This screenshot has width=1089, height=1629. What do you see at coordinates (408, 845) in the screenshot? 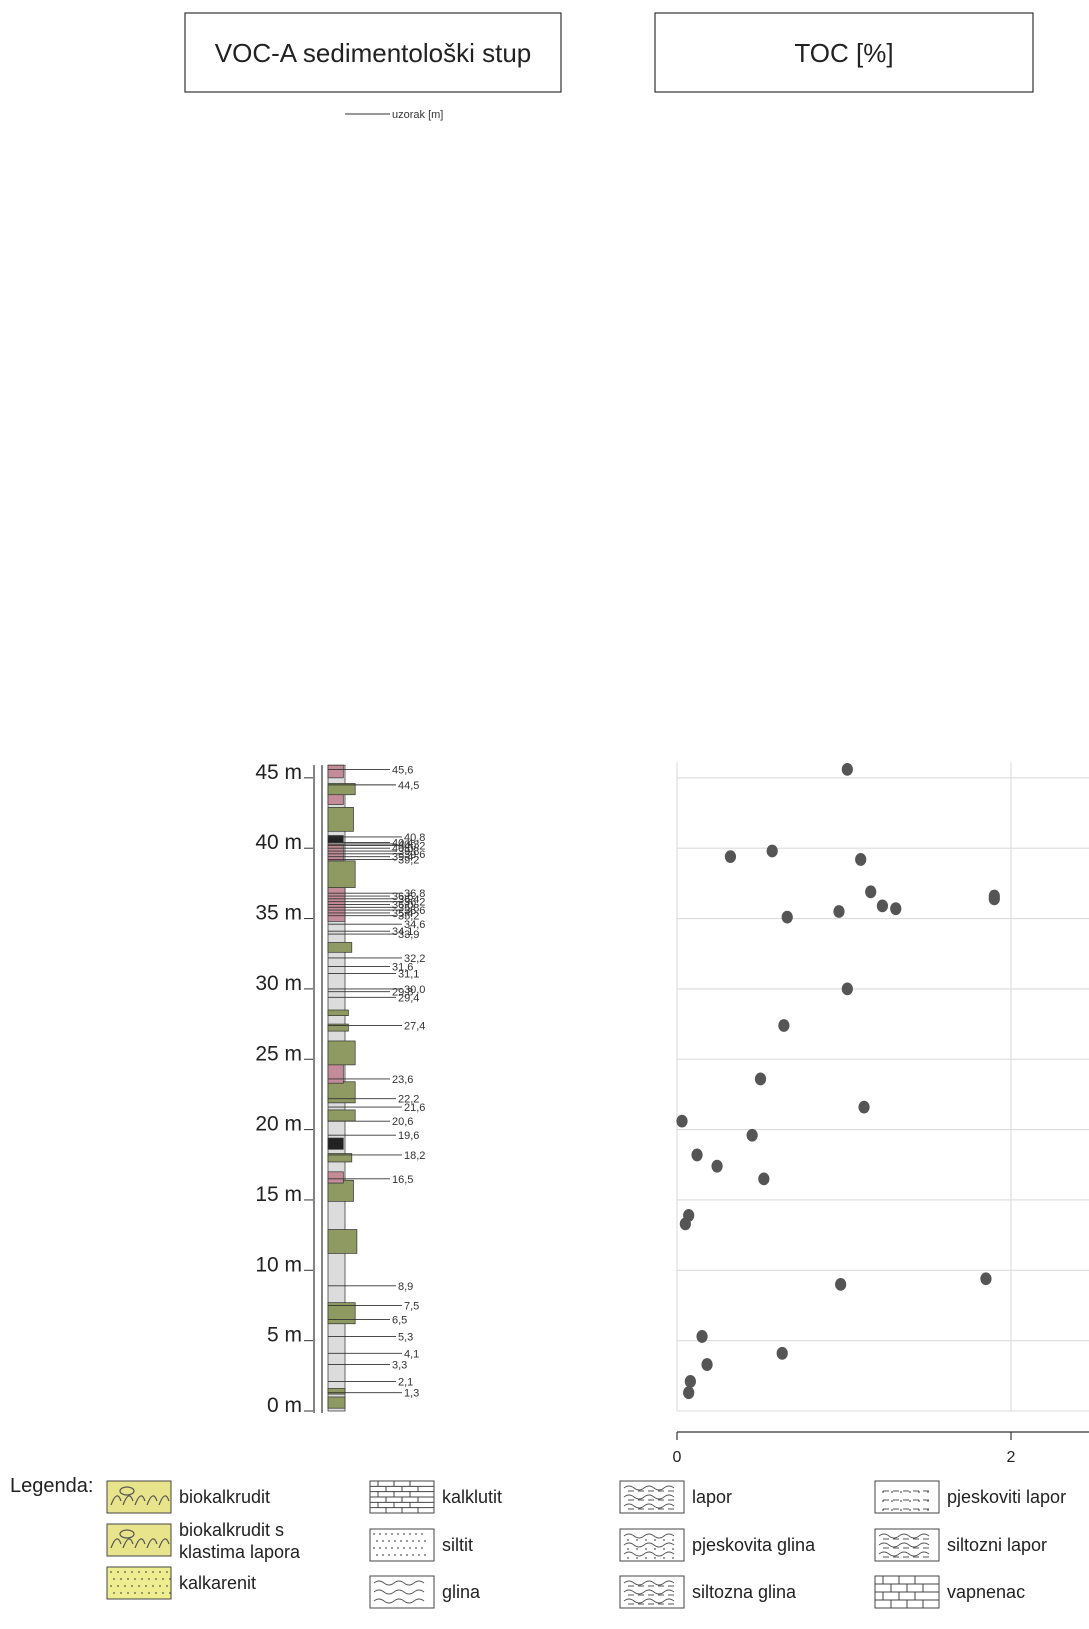
I see `sample-label: 40,3` at bounding box center [408, 845].